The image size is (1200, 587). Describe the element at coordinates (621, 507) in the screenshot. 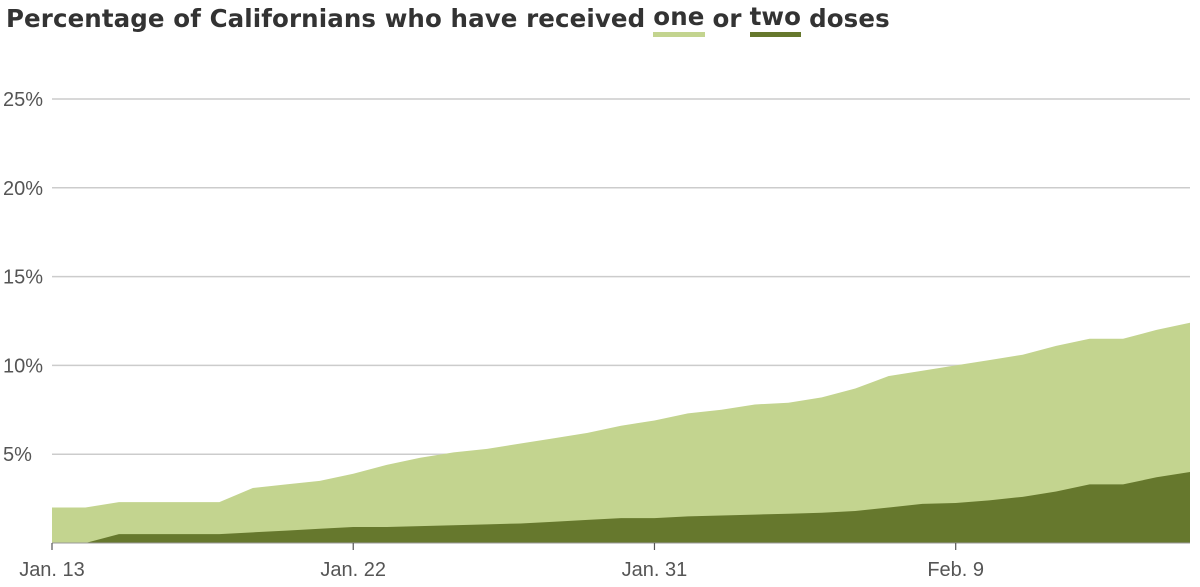

I see `area-two-dose` at that location.